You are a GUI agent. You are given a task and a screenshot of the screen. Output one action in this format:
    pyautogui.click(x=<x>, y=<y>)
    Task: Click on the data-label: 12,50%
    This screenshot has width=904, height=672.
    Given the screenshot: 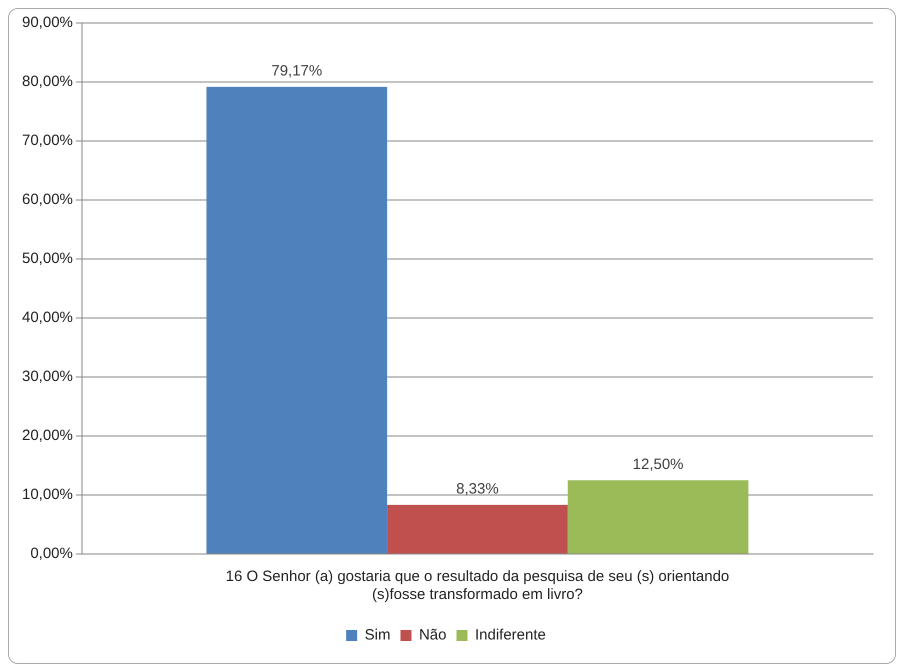 What is the action you would take?
    pyautogui.click(x=658, y=464)
    